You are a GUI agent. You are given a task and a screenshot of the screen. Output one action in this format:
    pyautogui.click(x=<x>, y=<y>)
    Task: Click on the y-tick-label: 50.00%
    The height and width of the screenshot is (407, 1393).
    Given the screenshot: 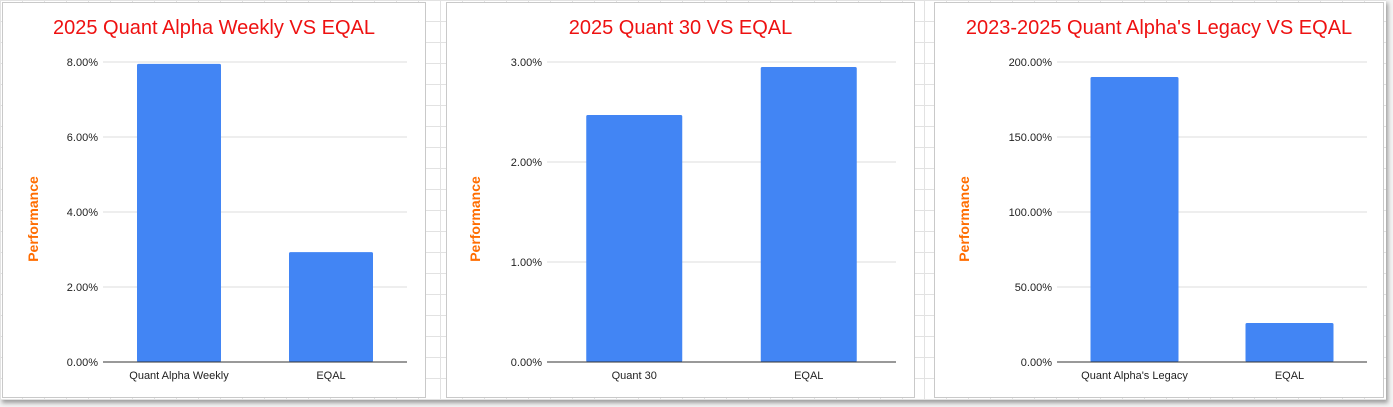 What is the action you would take?
    pyautogui.click(x=1034, y=288)
    